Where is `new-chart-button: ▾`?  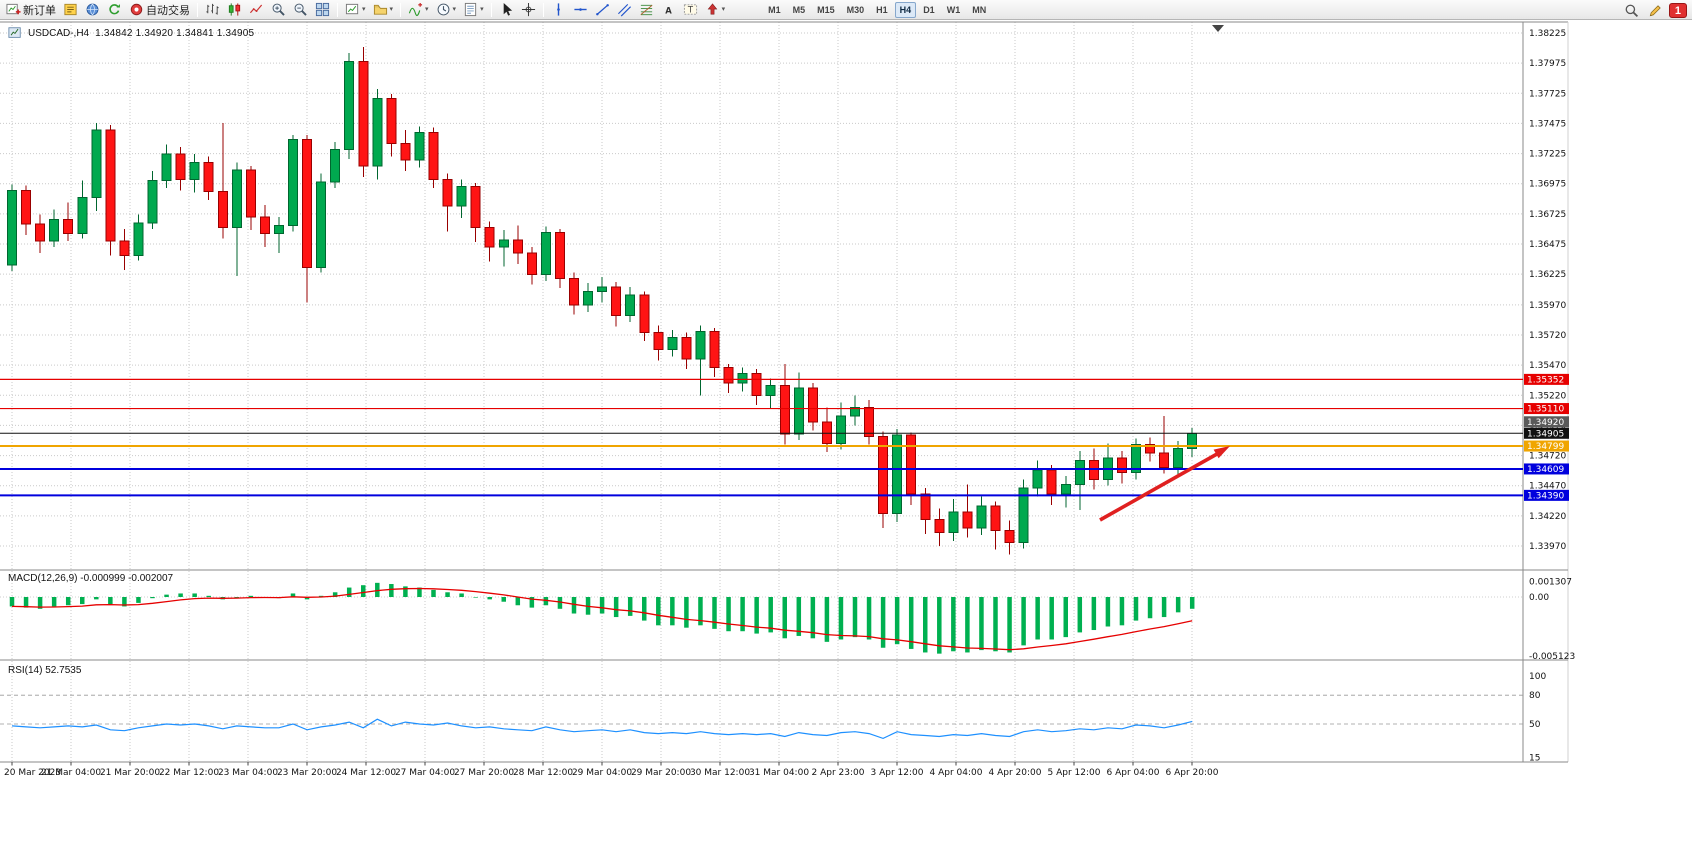
new-chart-button: ▾ is located at coordinates (355, 10).